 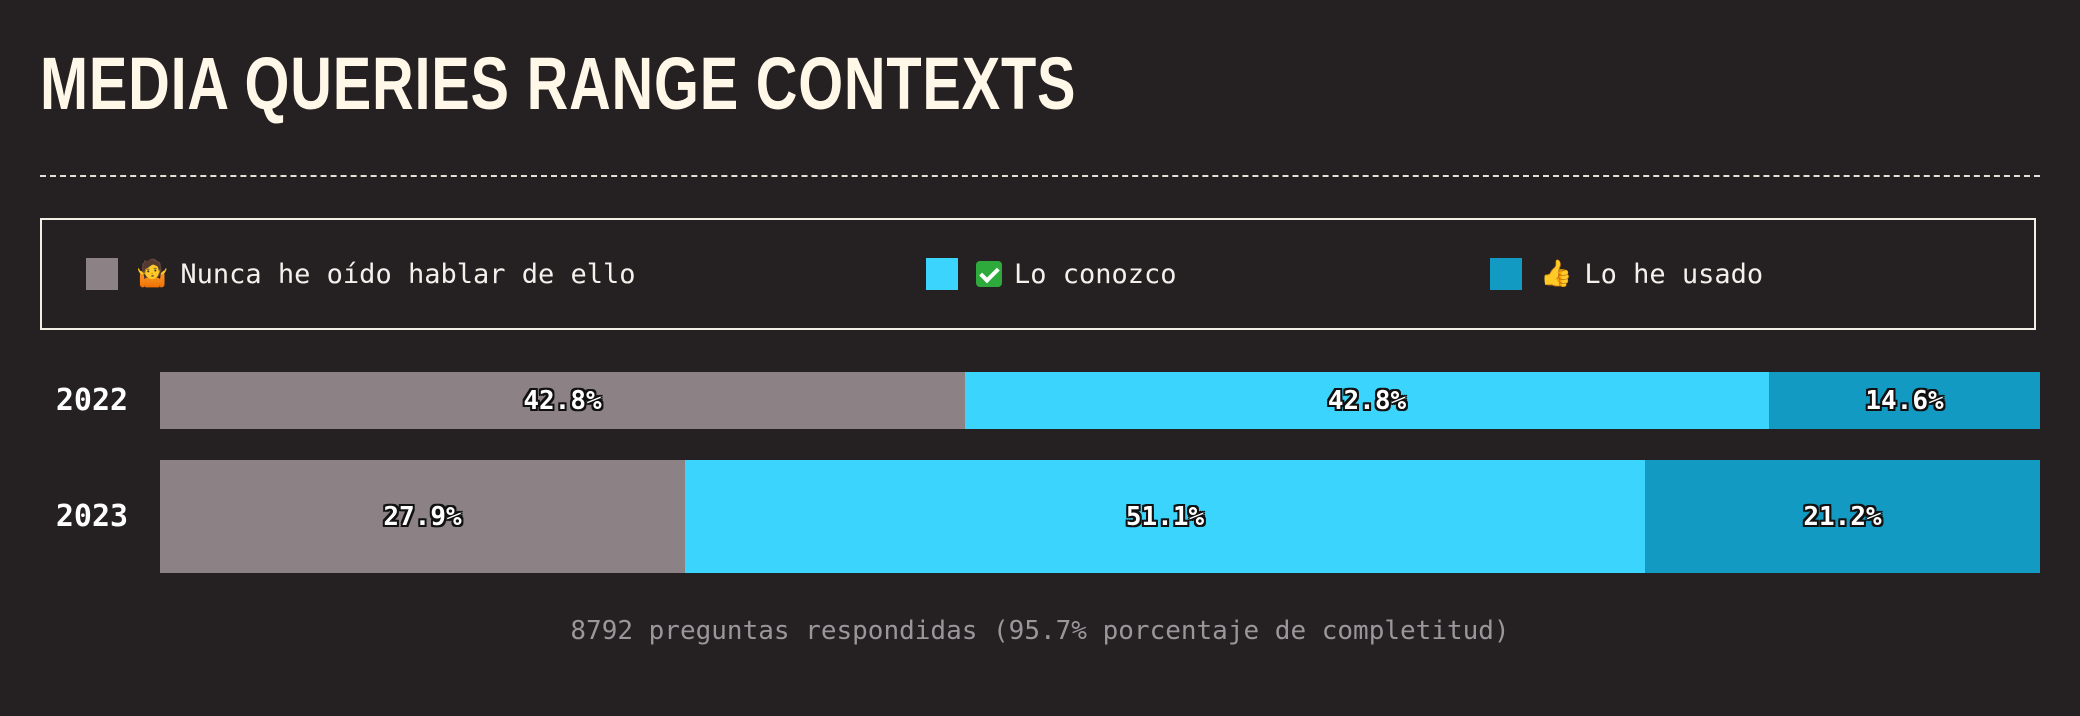 I want to click on bar-segment-2022-1: 42.8%, so click(x=1367, y=400).